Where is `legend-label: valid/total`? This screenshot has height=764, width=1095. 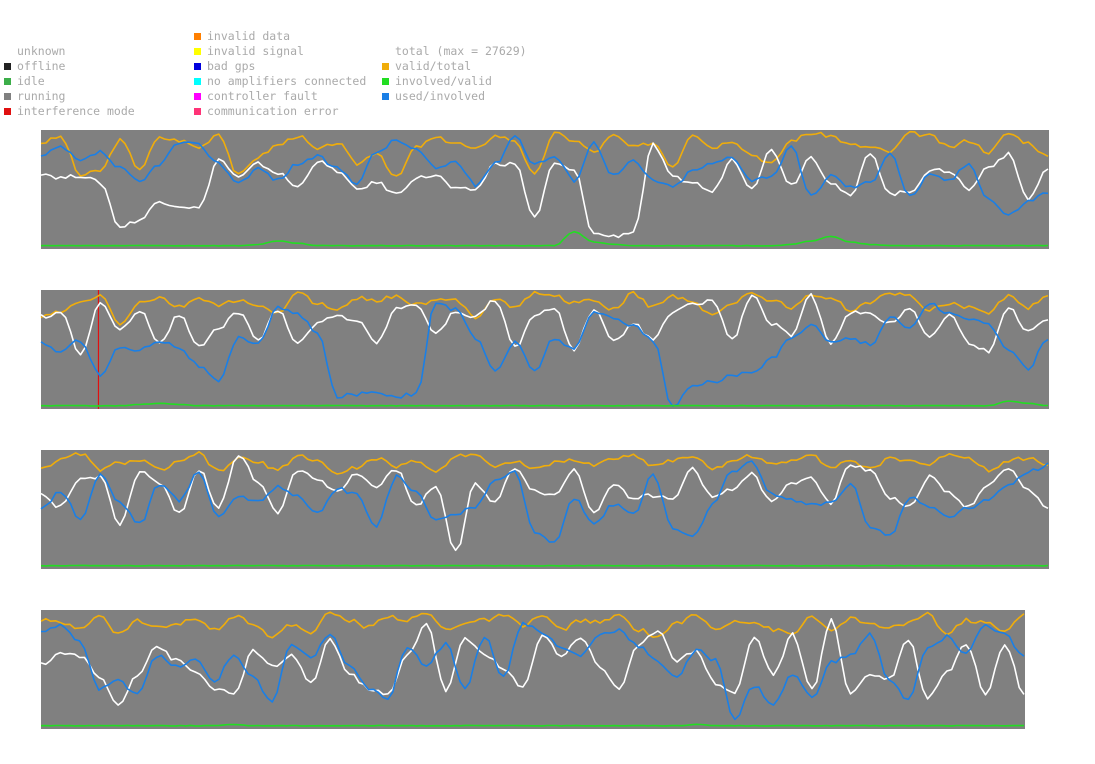
legend-label: valid/total is located at coordinates (433, 66).